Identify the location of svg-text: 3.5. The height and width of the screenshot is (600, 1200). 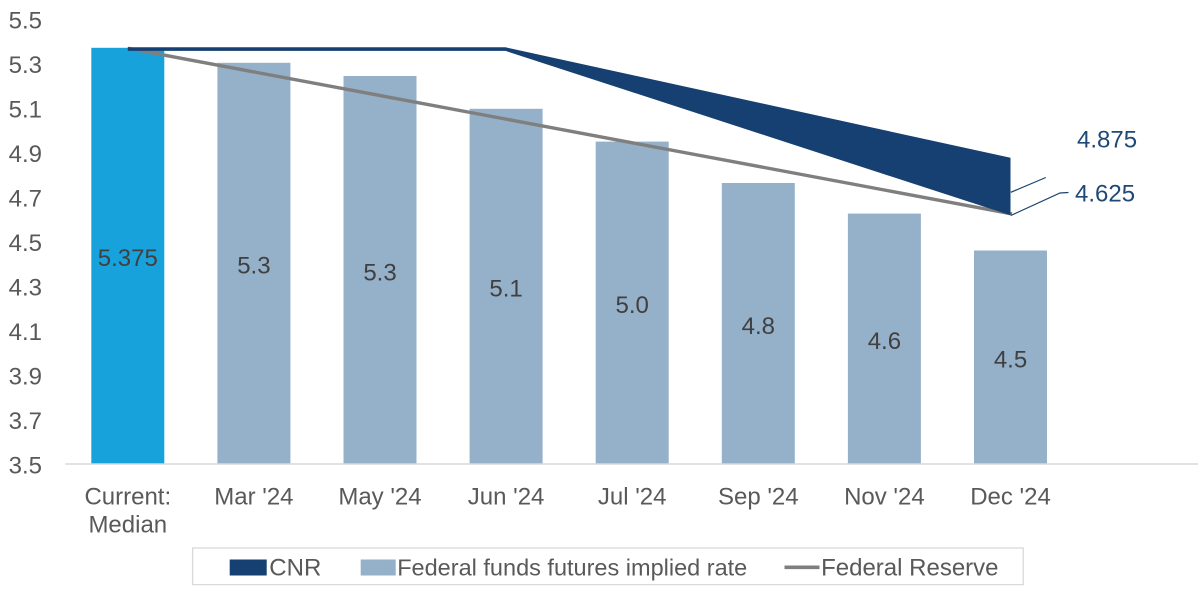
(25, 466).